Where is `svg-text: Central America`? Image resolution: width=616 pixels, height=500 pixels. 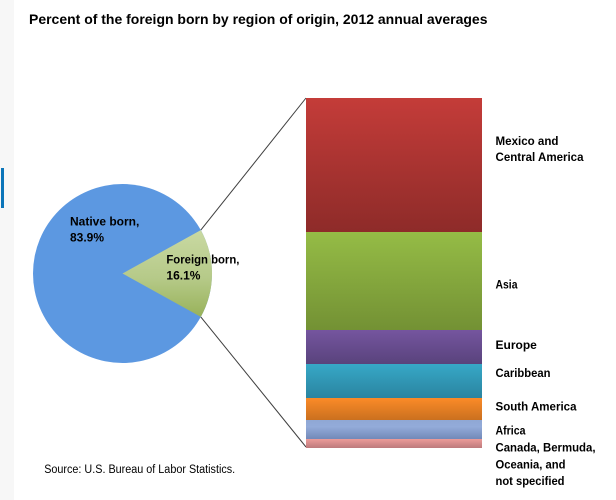
svg-text: Central America is located at coordinates (540, 157).